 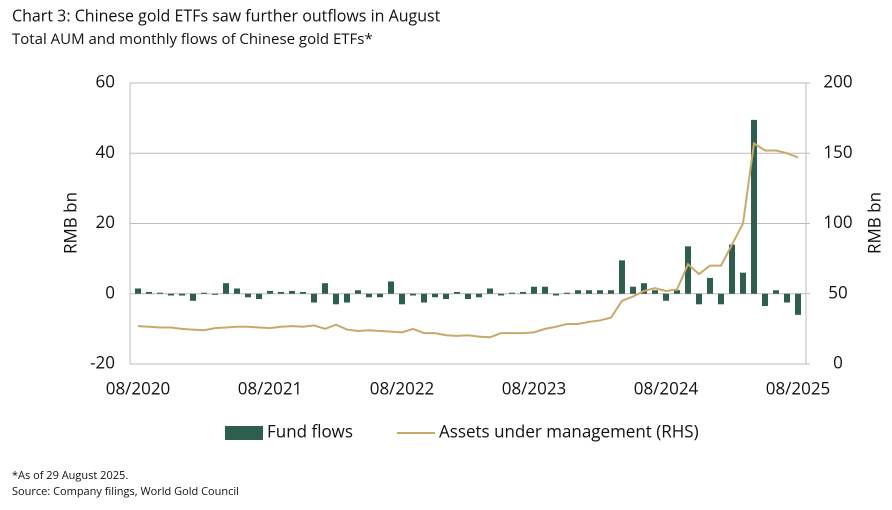 I want to click on y2-tick-label: 50, so click(x=837, y=291).